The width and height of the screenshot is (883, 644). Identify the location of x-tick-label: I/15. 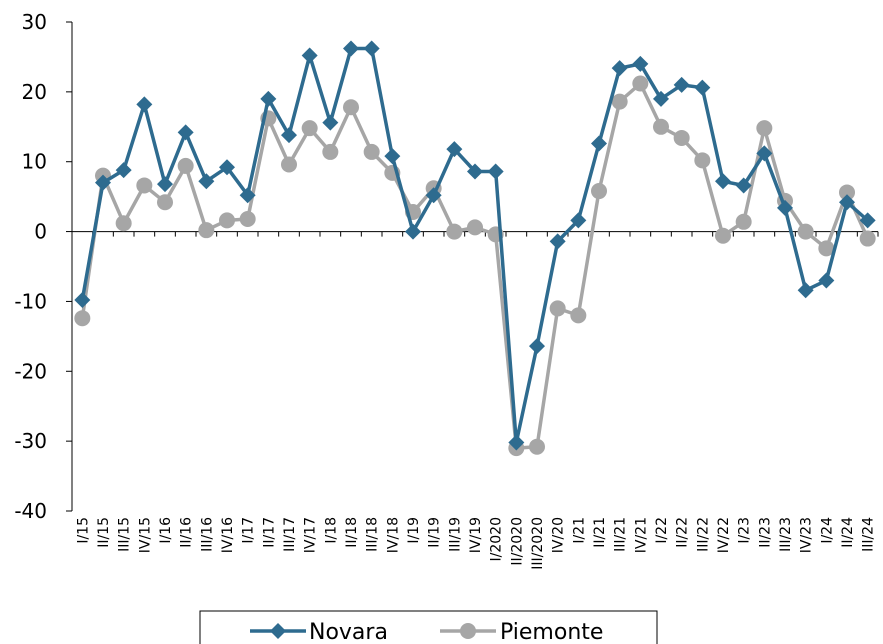
(83, 530).